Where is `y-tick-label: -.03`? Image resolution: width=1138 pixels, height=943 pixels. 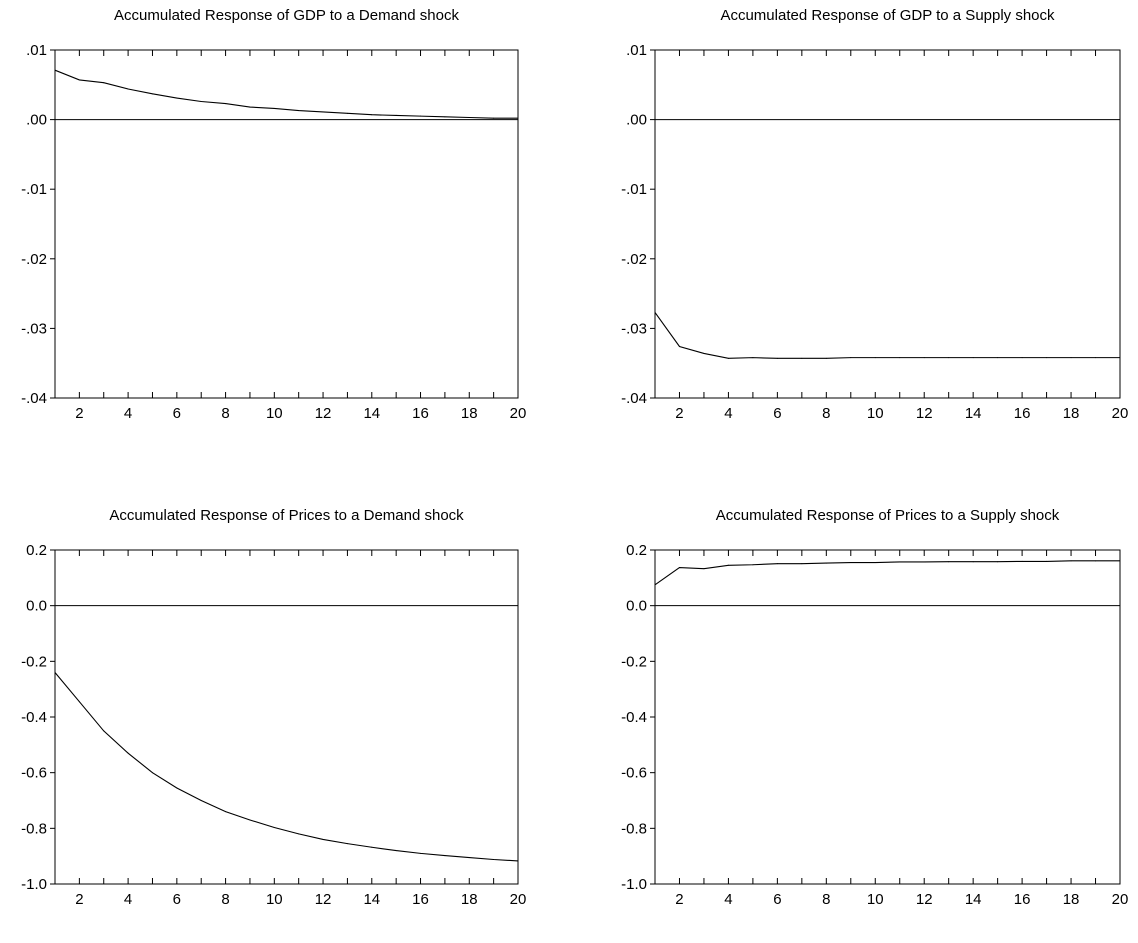 y-tick-label: -.03 is located at coordinates (634, 328).